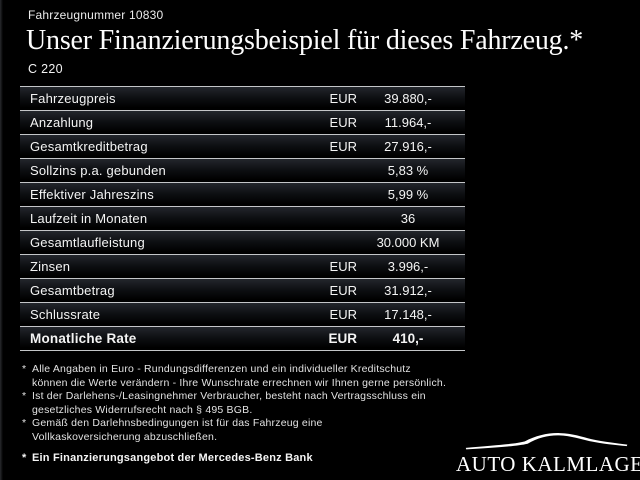  Describe the element at coordinates (242, 147) in the screenshot. I see `table-row: Gesamtkreditbetrag EUR 27.916,-` at that location.